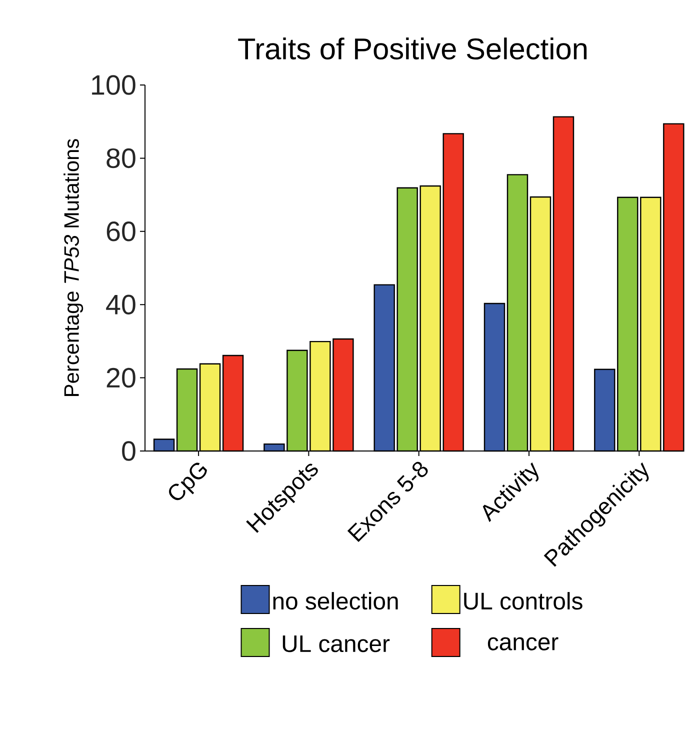 The width and height of the screenshot is (685, 749). Describe the element at coordinates (188, 481) in the screenshot. I see `x-tick-label: CpG` at that location.